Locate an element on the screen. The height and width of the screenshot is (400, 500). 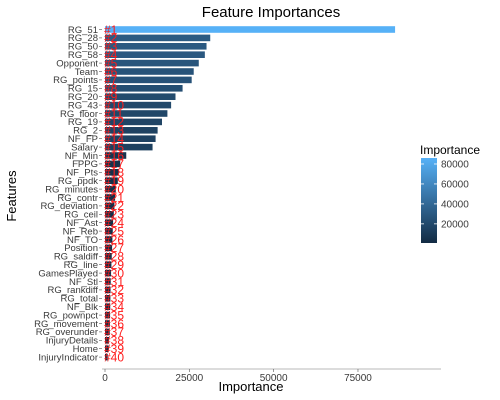
bar-rg-minutes is located at coordinates (110, 189).